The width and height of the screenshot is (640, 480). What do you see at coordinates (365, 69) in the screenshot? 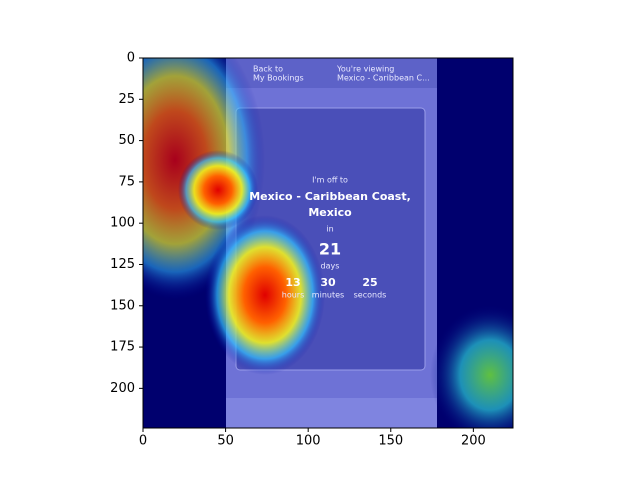
I see `viewing-label: You're viewing` at bounding box center [365, 69].